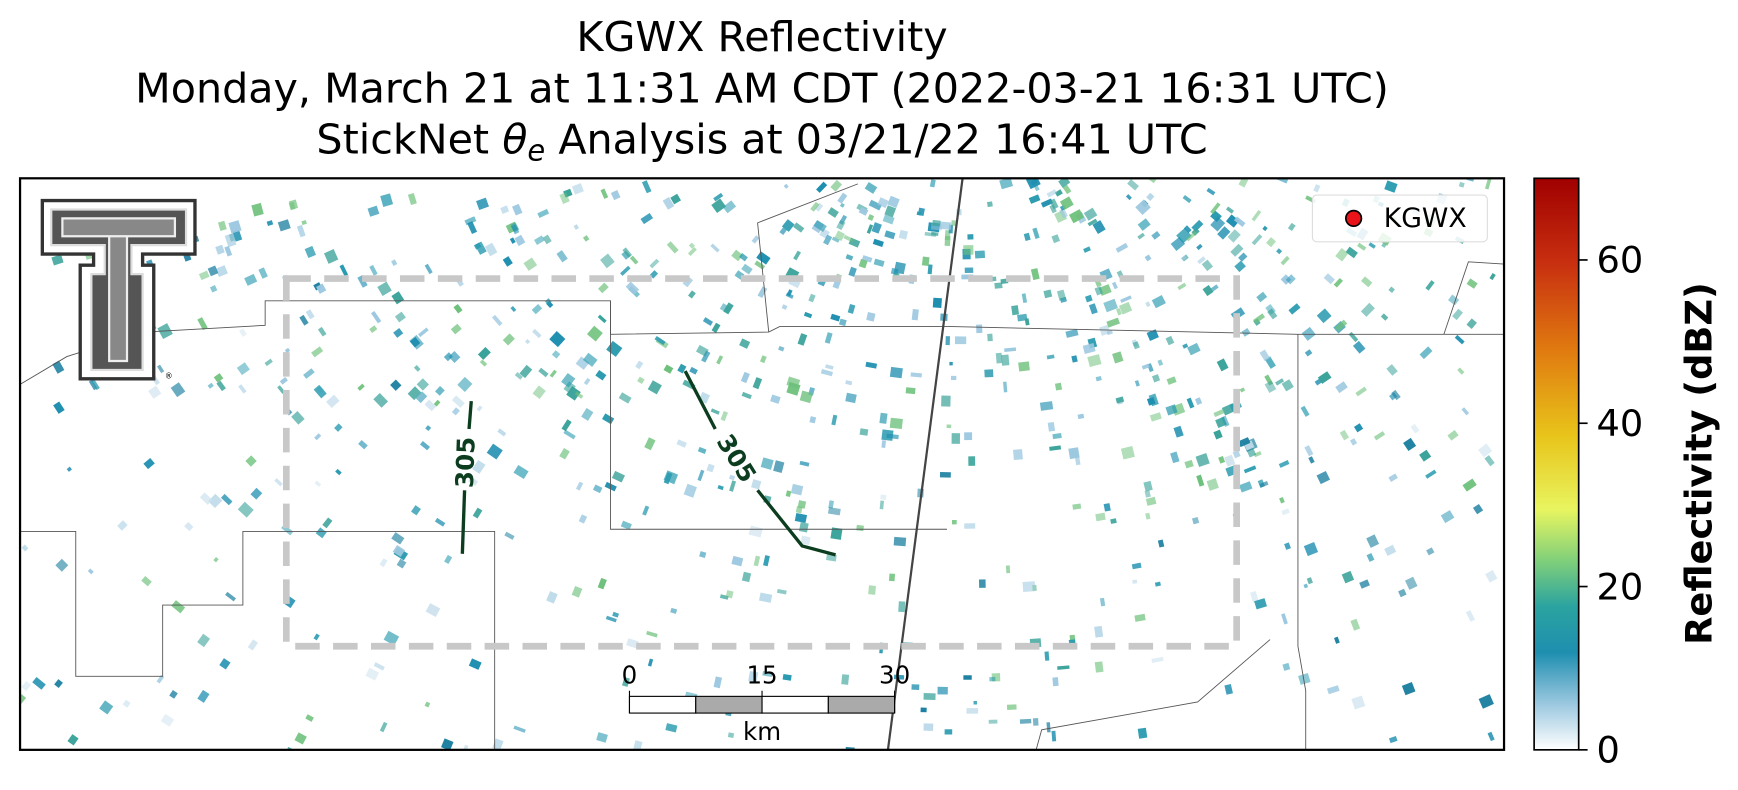  Describe the element at coordinates (662, 704) in the screenshot. I see `scale-segment` at that location.